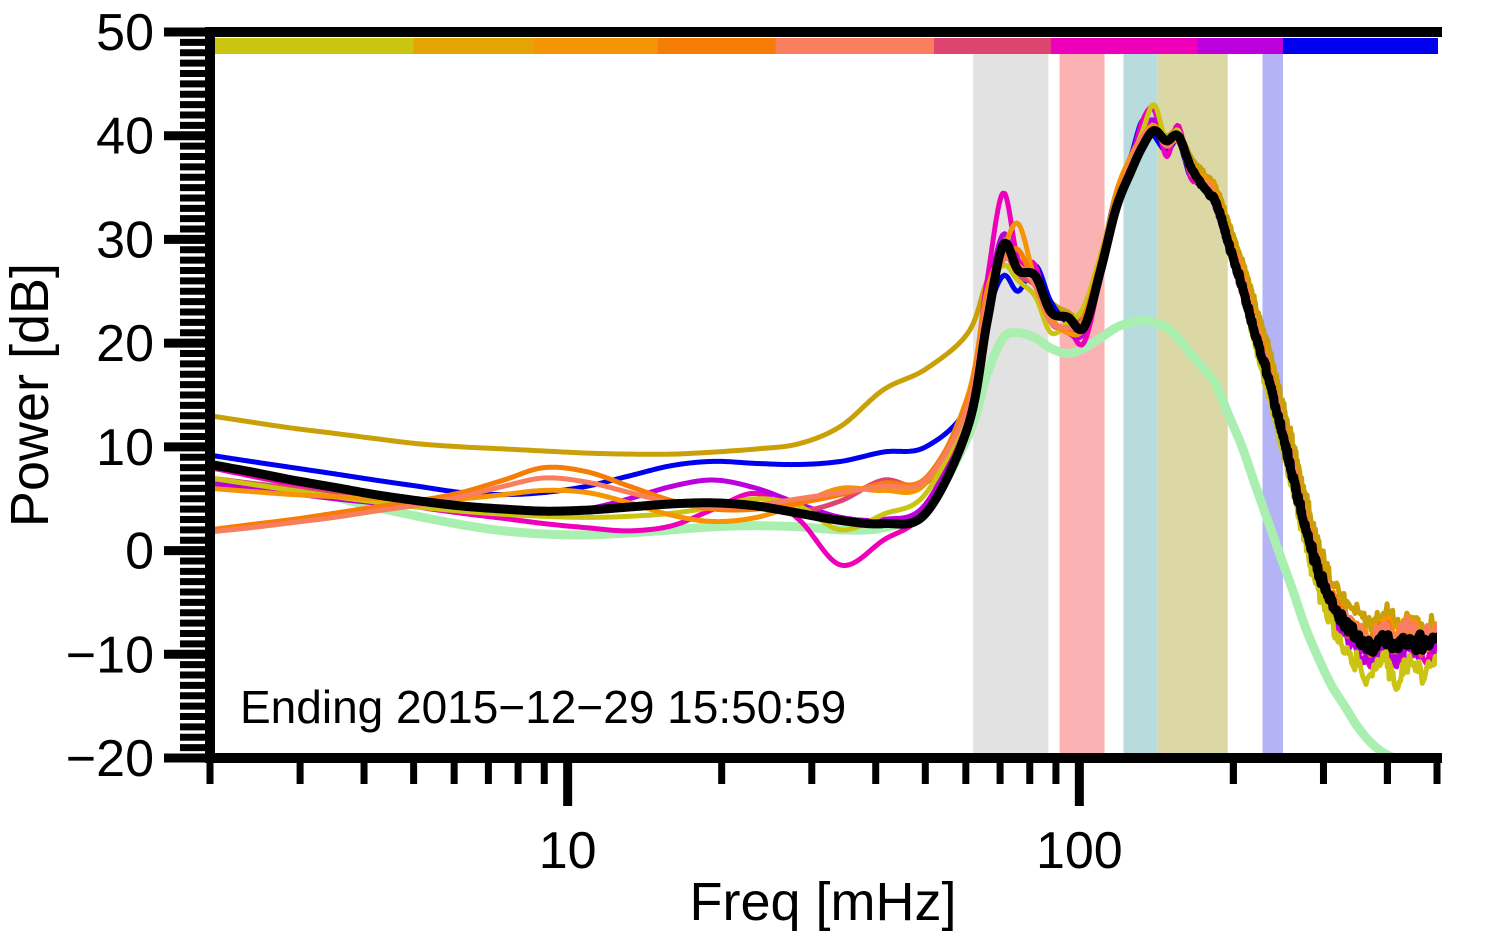 This screenshot has height=952, width=1494. Describe the element at coordinates (110, 655) in the screenshot. I see `y-tick-label--10: −10` at that location.